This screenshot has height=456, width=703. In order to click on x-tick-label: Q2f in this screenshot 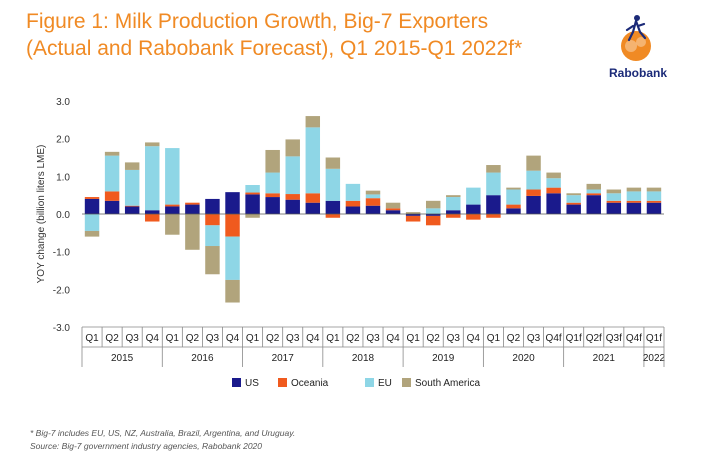, I will do `click(594, 338)`.